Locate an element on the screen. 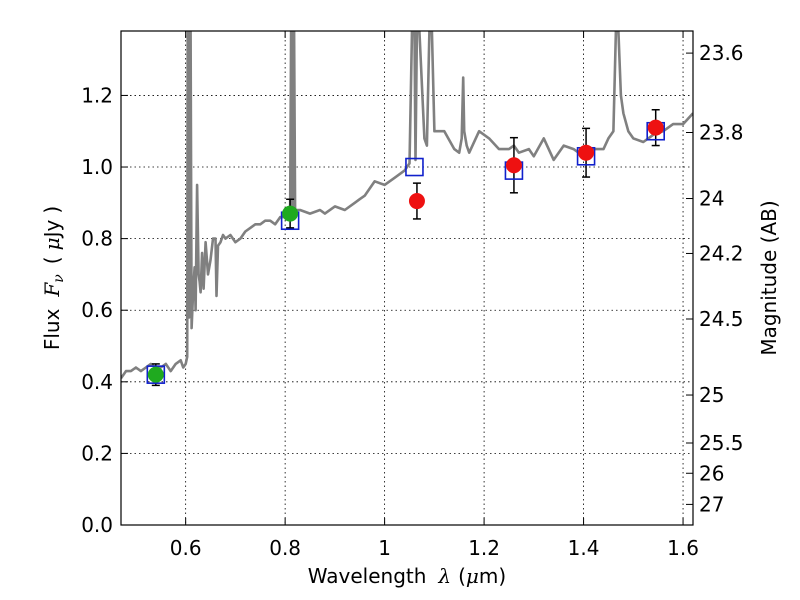 This screenshot has width=800, height=600. y-axis-label-text: Flux is located at coordinates (52, 329).